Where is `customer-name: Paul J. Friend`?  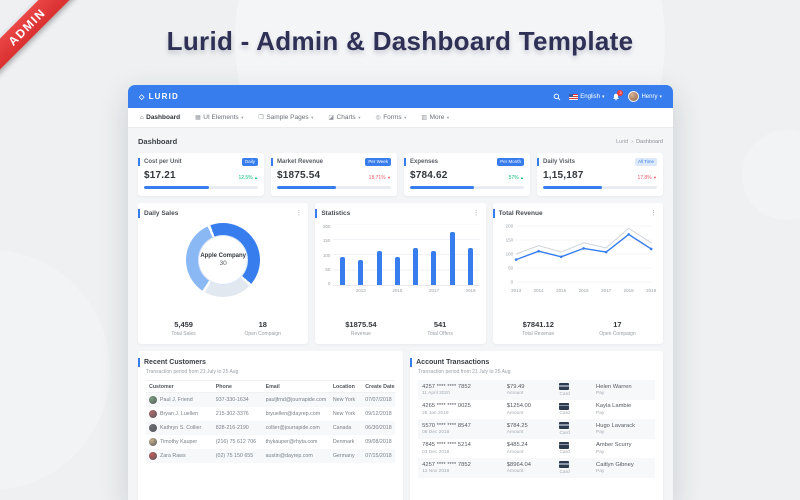 customer-name: Paul J. Friend is located at coordinates (176, 400).